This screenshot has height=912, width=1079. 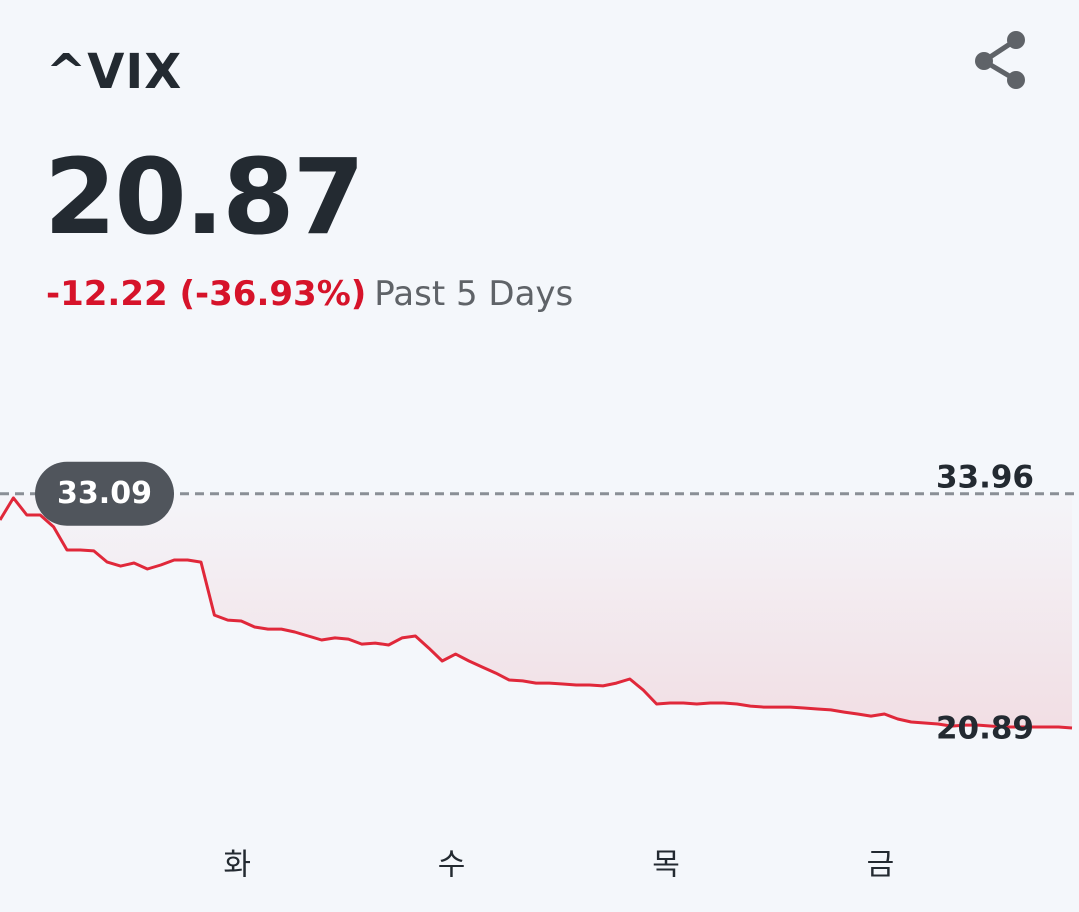 I want to click on change-row: -12.22 (-36.93%) Past 5 Days, so click(x=309, y=294).